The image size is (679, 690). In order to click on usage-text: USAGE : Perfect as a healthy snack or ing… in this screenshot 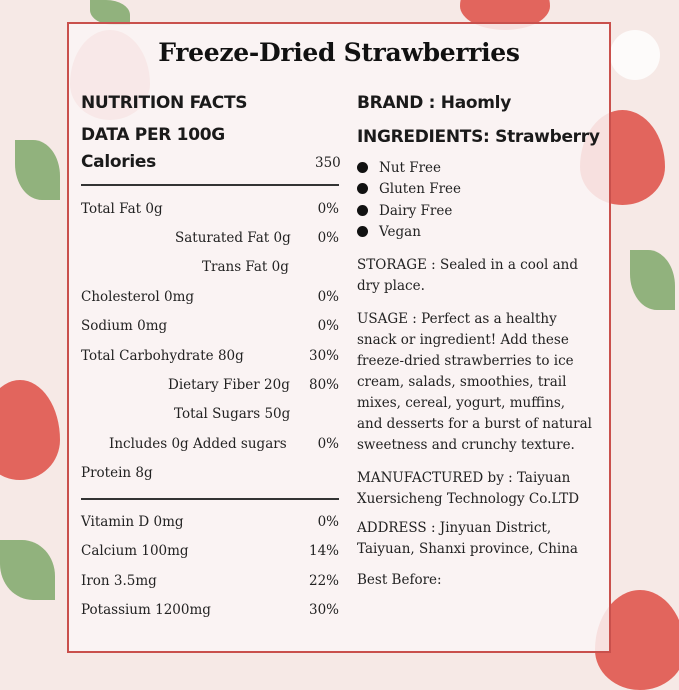, I will do `click(474, 382)`.